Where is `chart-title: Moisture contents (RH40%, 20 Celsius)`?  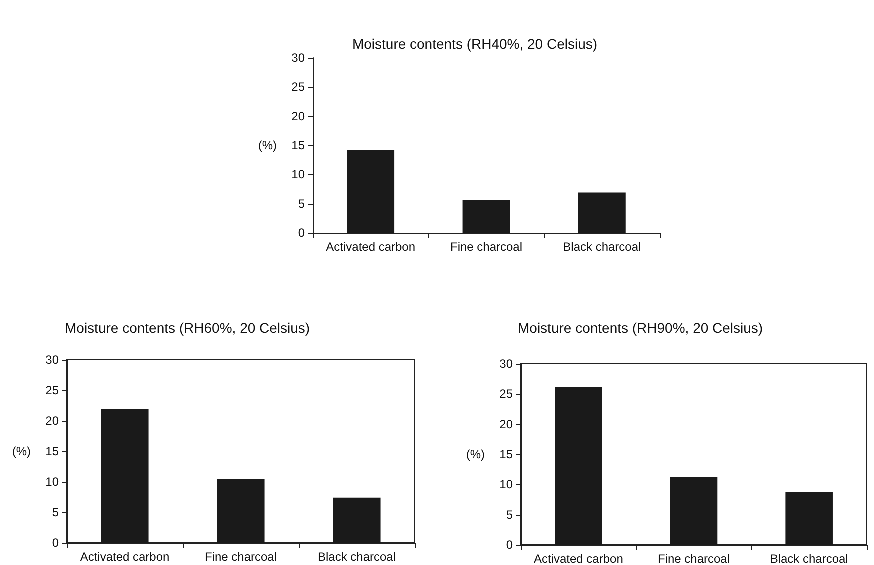 chart-title: Moisture contents (RH40%, 20 Celsius) is located at coordinates (475, 44).